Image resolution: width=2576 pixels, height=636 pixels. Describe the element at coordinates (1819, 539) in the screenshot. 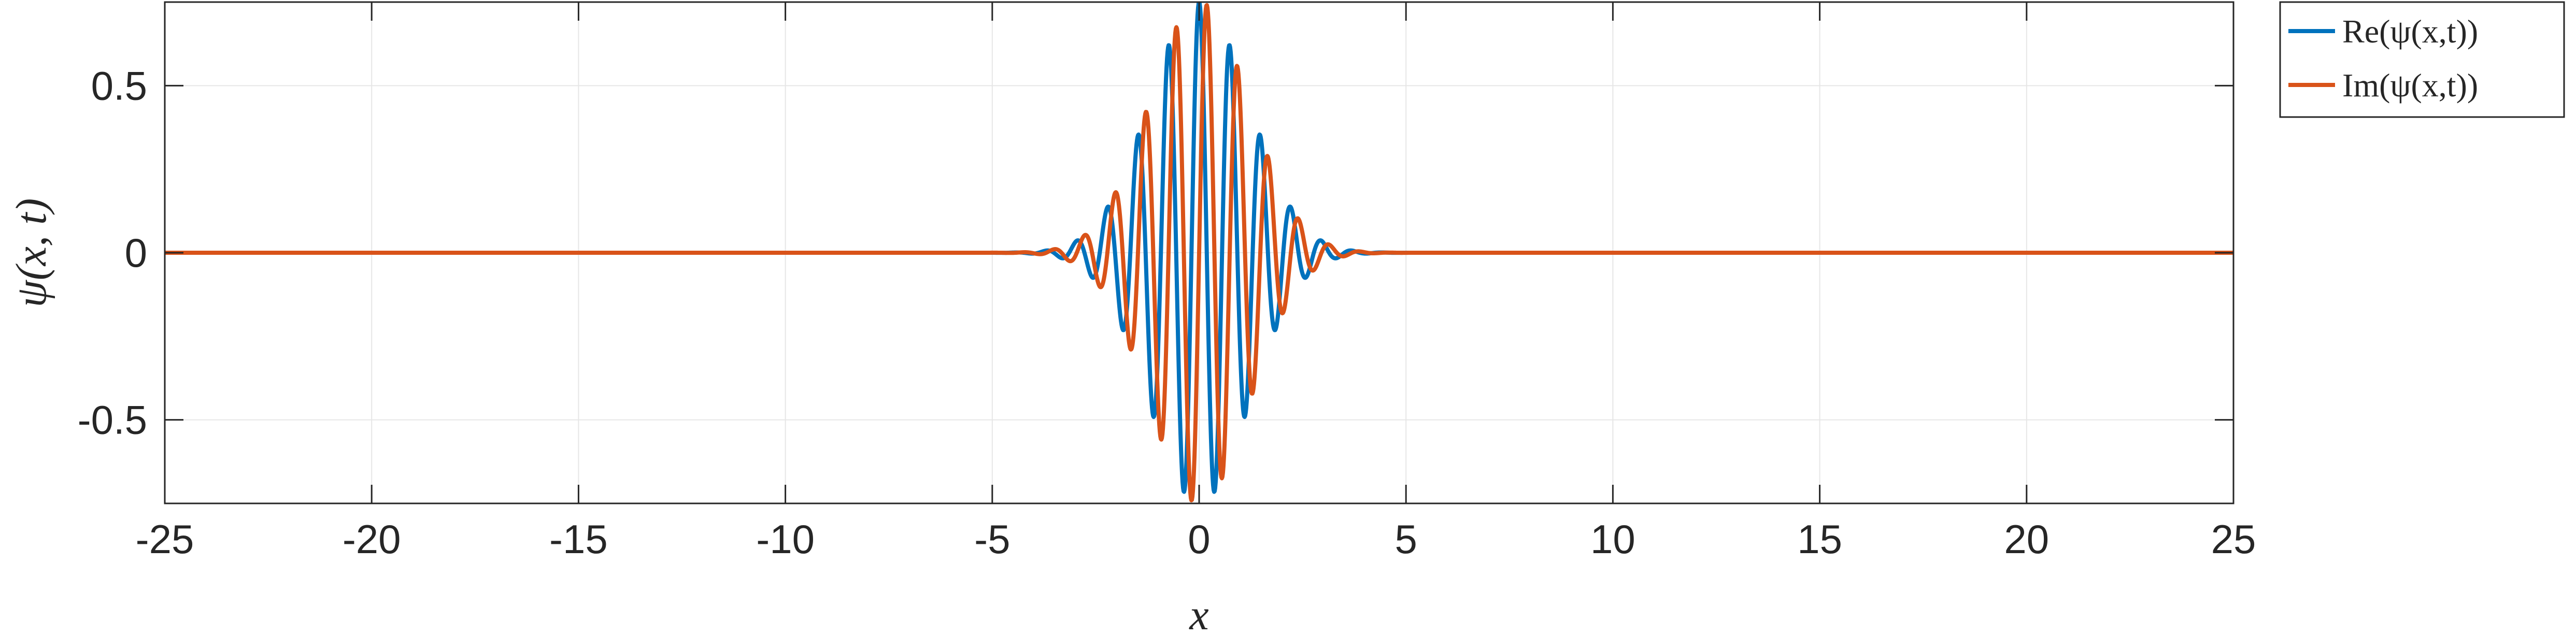

I see `x-tick-label: 15` at that location.